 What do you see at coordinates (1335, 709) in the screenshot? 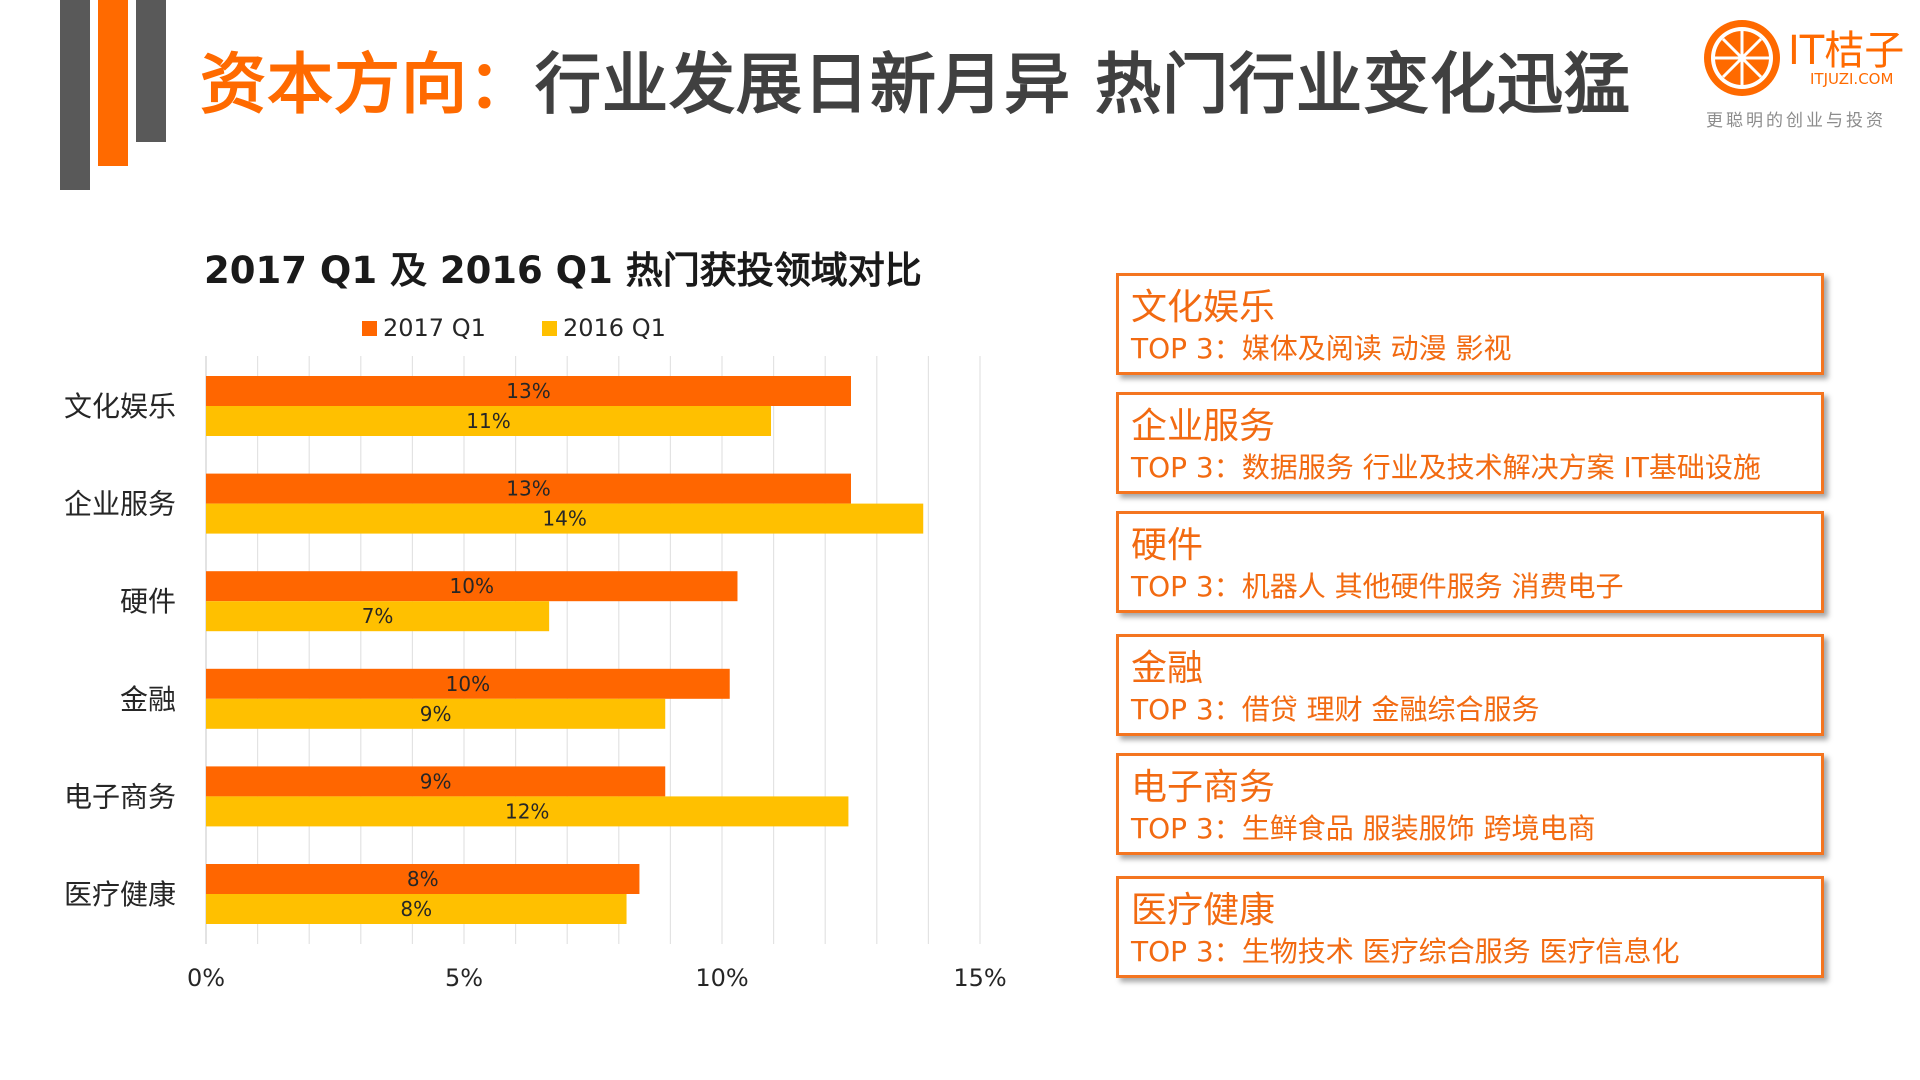
I see `card-top3: TOP 3：借贷 理财 金融综合服务` at bounding box center [1335, 709].